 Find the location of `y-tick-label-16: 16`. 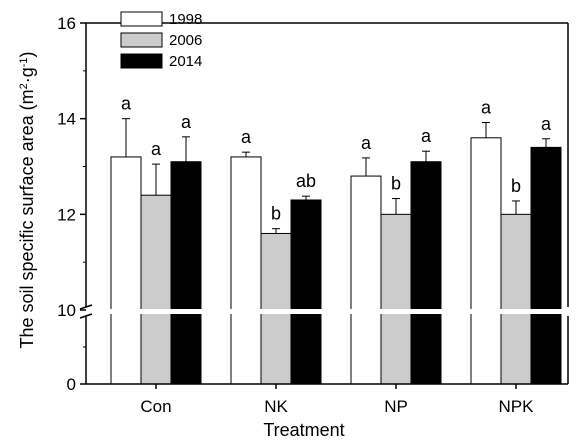

y-tick-label-16: 16 is located at coordinates (66, 23).